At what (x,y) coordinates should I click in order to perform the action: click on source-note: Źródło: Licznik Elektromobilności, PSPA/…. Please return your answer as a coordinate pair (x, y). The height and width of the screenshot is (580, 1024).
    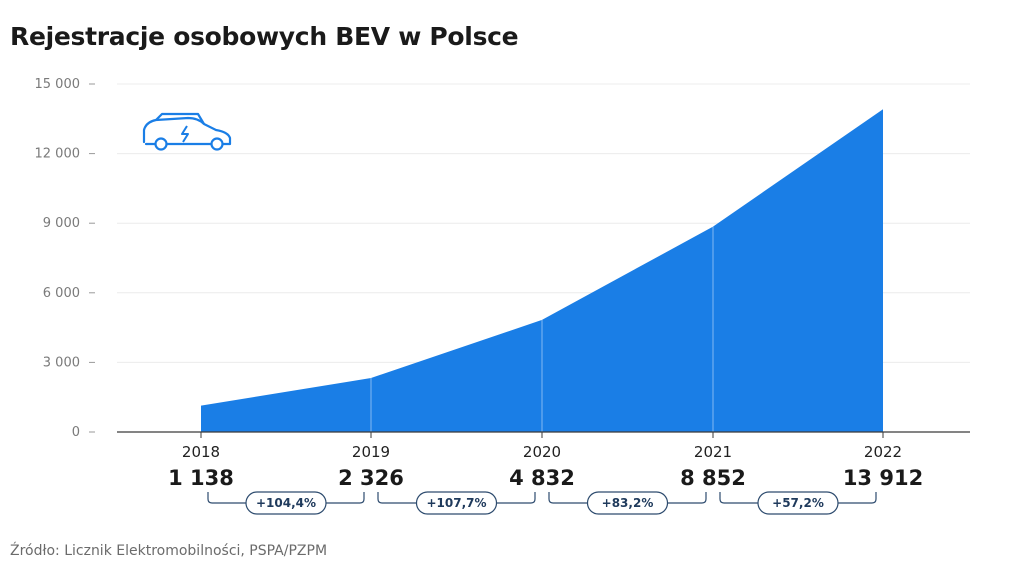
    Looking at the image, I should click on (169, 551).